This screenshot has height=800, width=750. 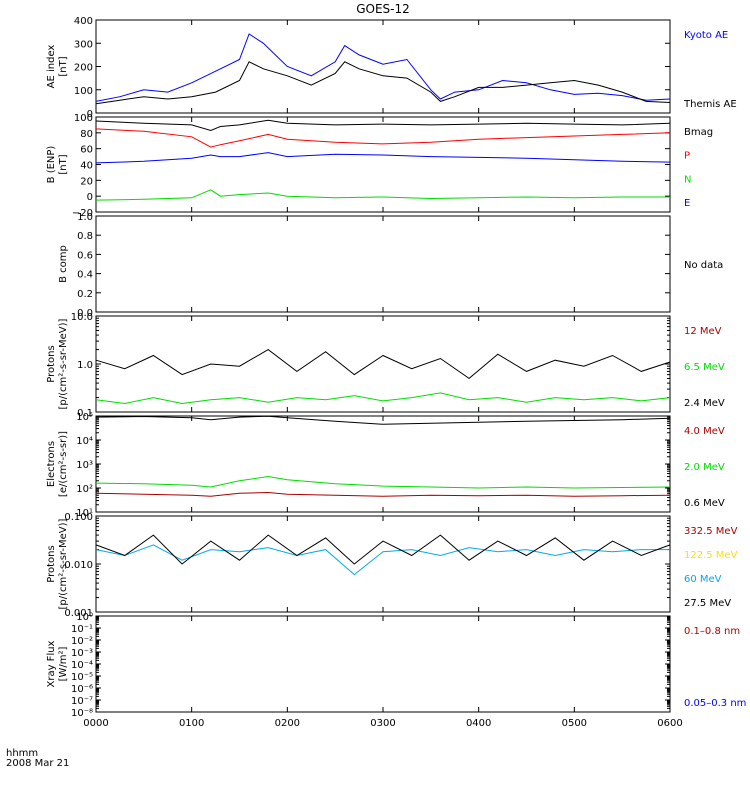 What do you see at coordinates (382, 195) in the screenshot?
I see `series-line-n` at bounding box center [382, 195].